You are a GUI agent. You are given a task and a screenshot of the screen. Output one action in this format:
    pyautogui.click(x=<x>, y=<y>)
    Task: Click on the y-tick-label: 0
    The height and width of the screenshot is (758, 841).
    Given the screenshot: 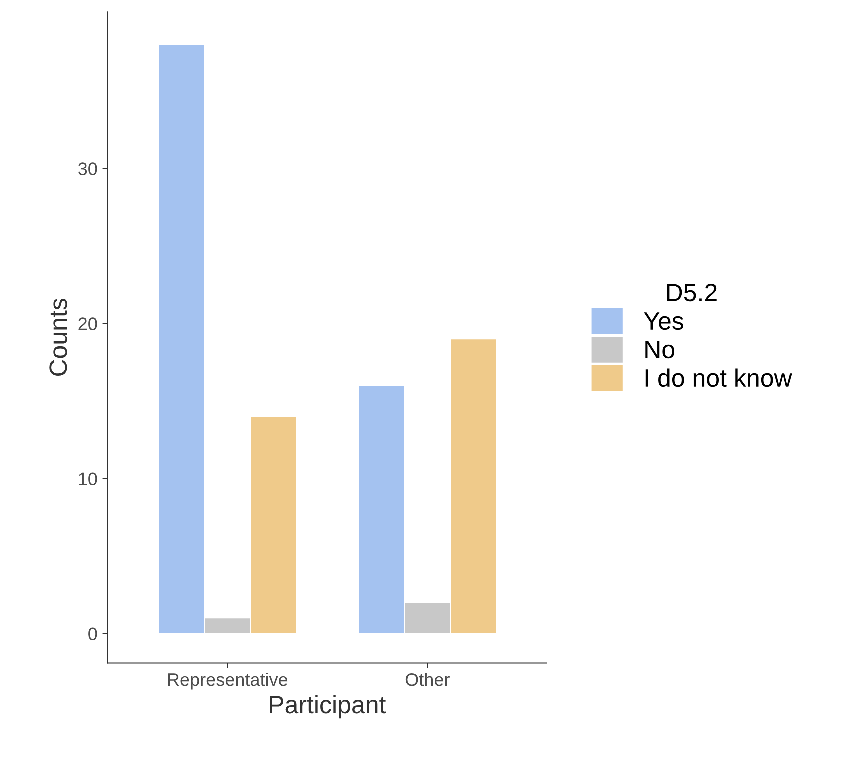 What is the action you would take?
    pyautogui.click(x=93, y=634)
    